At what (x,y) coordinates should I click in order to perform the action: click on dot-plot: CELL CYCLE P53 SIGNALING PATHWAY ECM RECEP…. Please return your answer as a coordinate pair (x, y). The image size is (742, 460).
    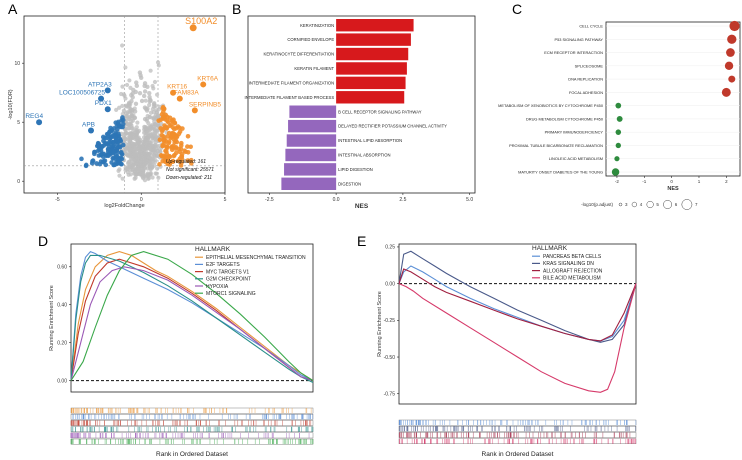
    Looking at the image, I should click on (619, 115).